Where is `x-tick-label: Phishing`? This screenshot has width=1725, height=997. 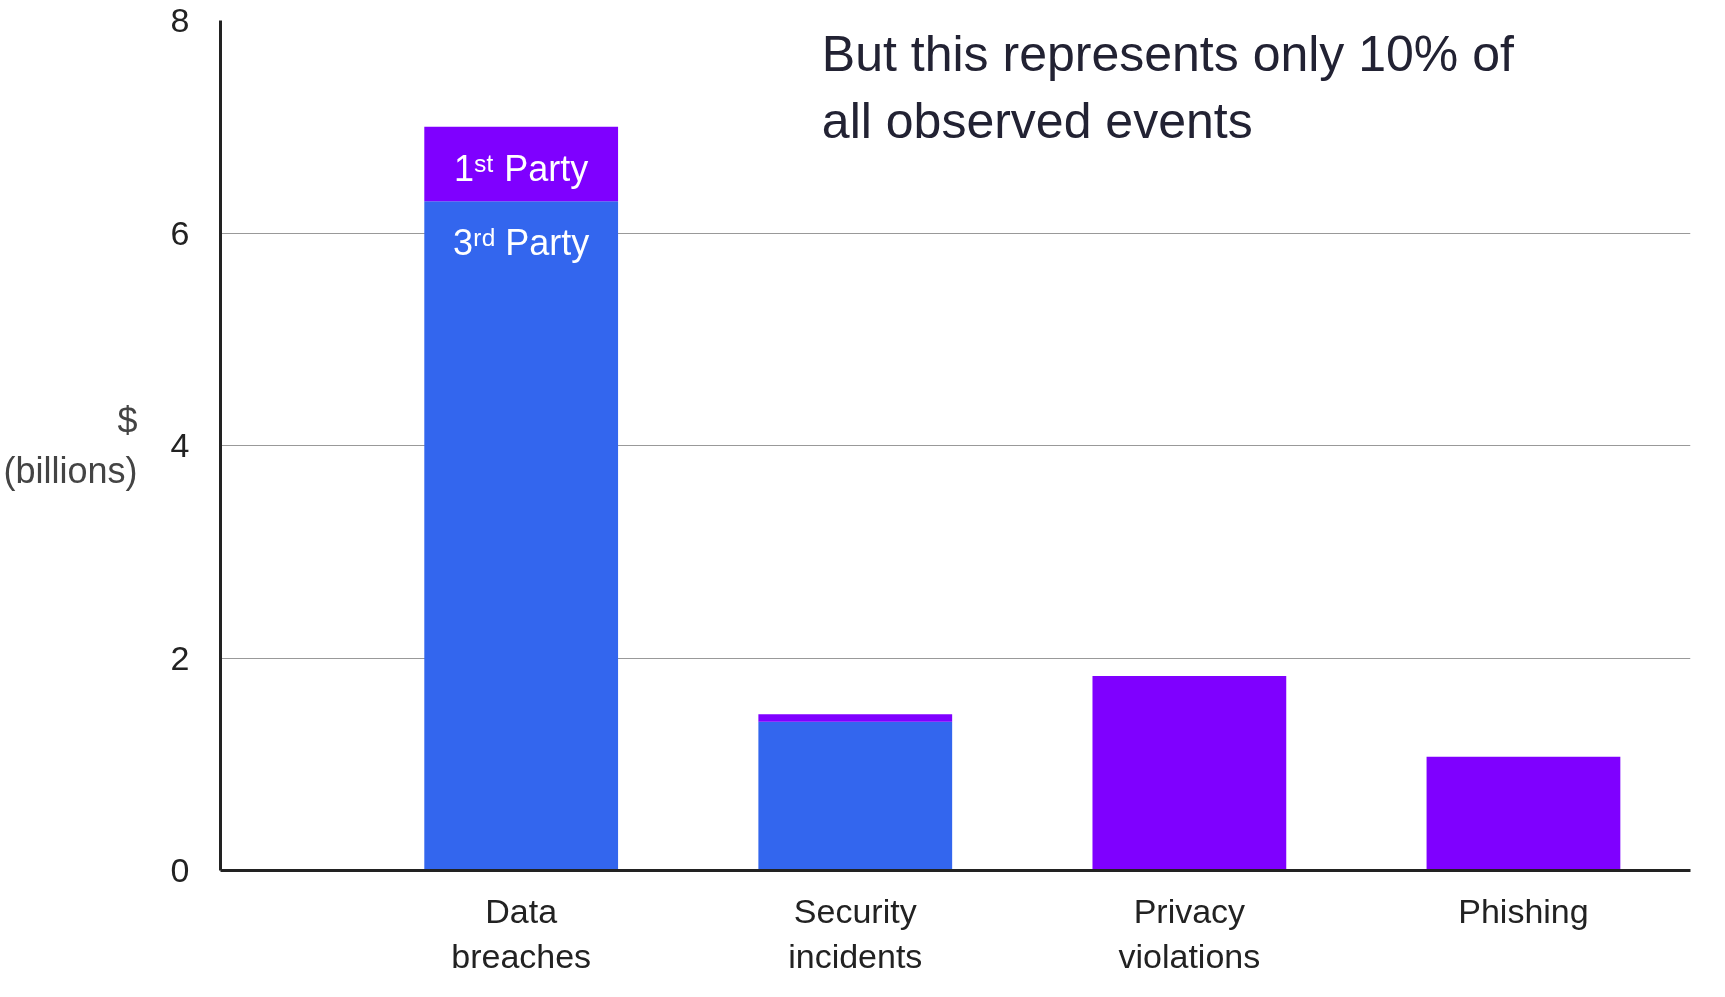
x-tick-label: Phishing is located at coordinates (1523, 910).